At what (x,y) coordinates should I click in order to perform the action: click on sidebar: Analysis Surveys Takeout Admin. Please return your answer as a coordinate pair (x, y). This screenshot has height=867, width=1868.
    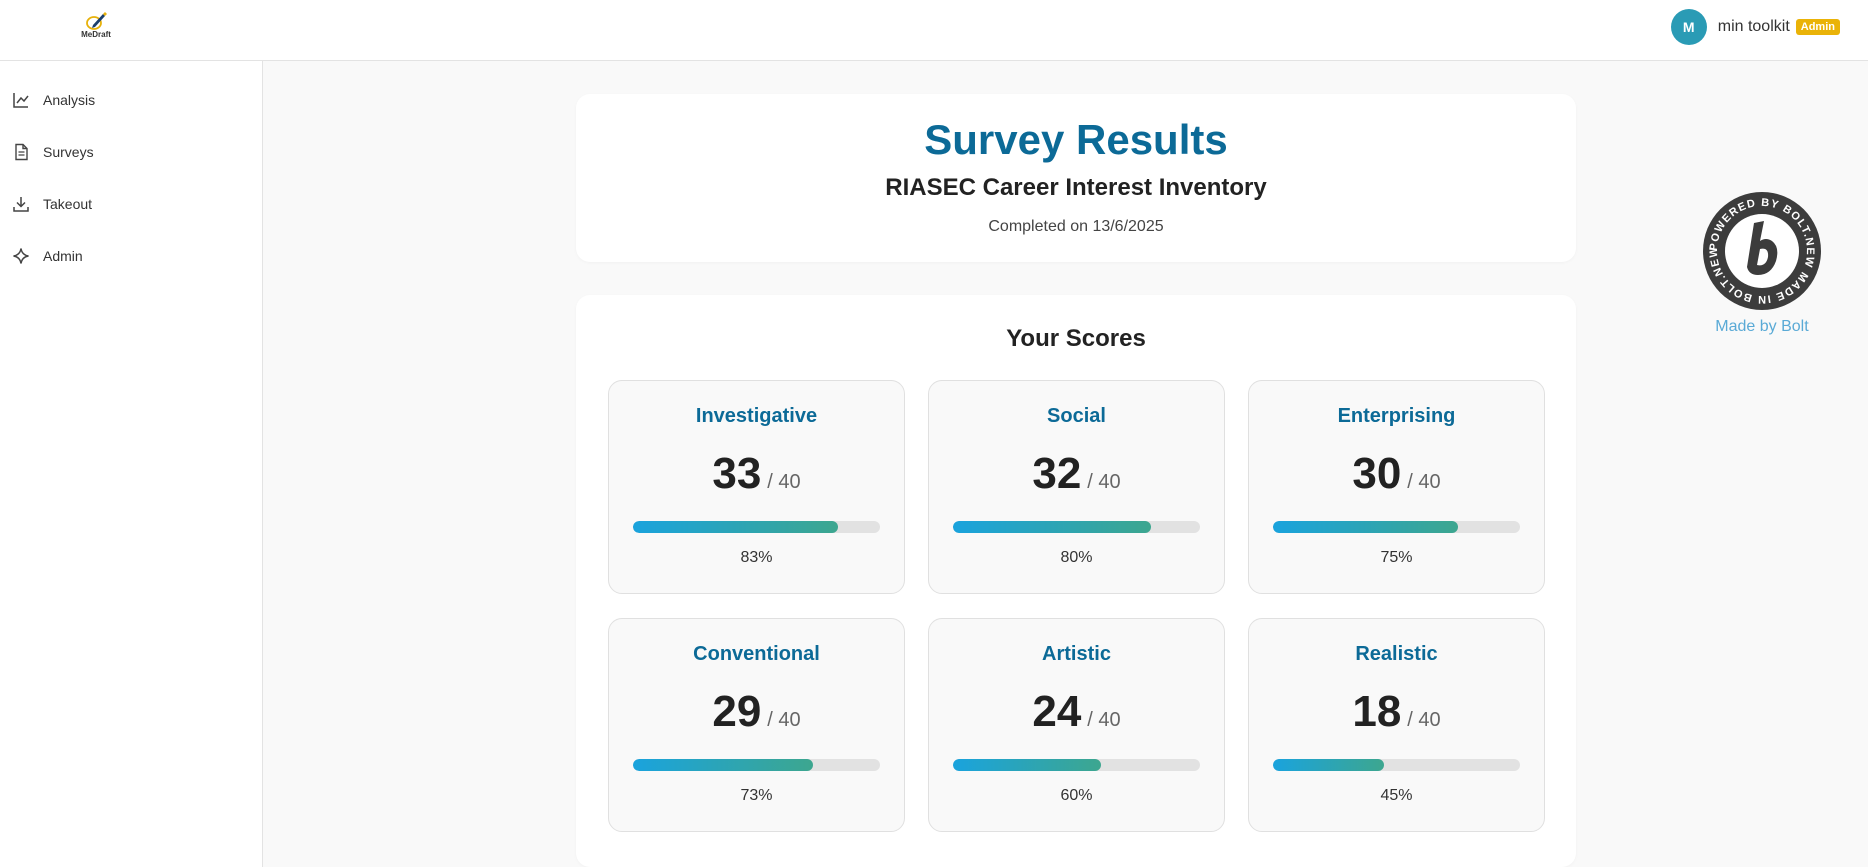
    Looking at the image, I should click on (131, 464).